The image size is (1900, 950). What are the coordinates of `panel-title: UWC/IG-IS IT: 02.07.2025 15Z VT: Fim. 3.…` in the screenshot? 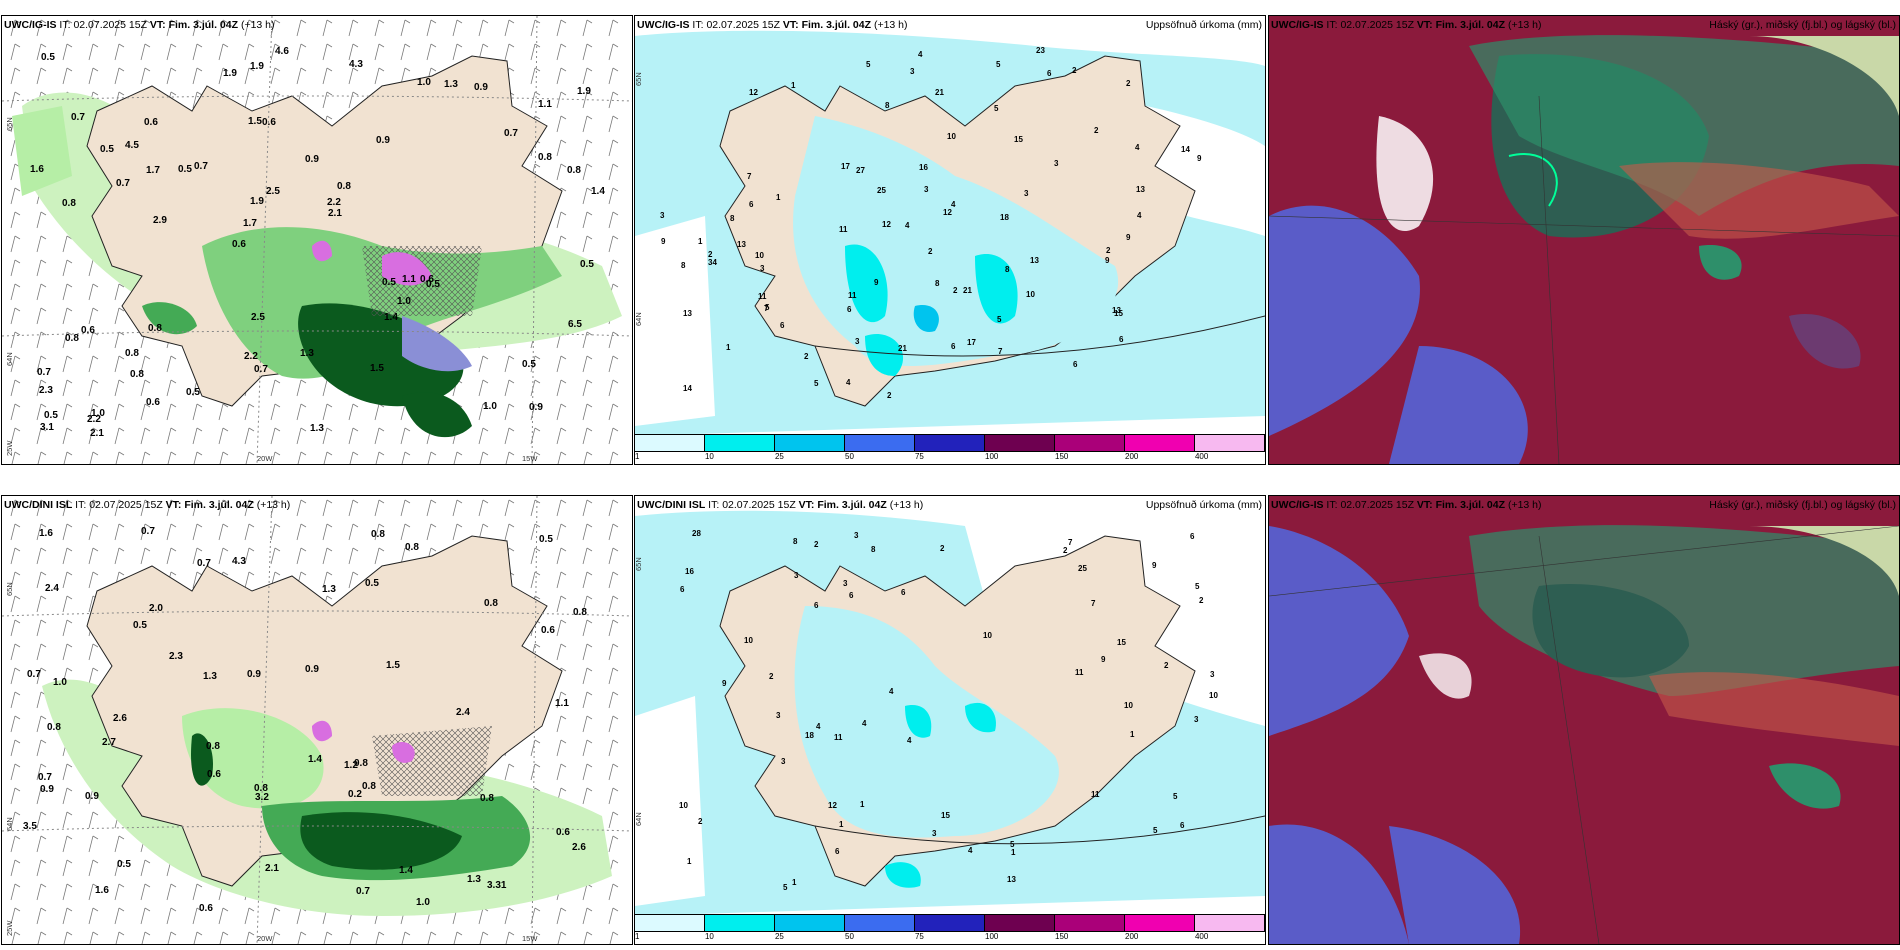 It's located at (1406, 505).